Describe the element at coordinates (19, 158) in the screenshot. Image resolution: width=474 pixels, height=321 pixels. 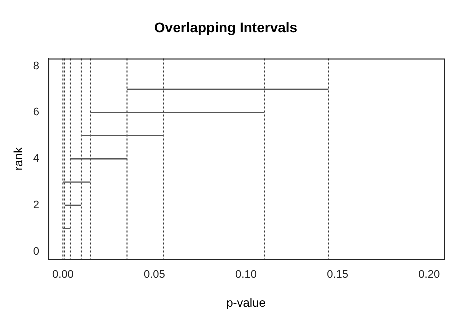
I see `y-axis-title: rank` at that location.